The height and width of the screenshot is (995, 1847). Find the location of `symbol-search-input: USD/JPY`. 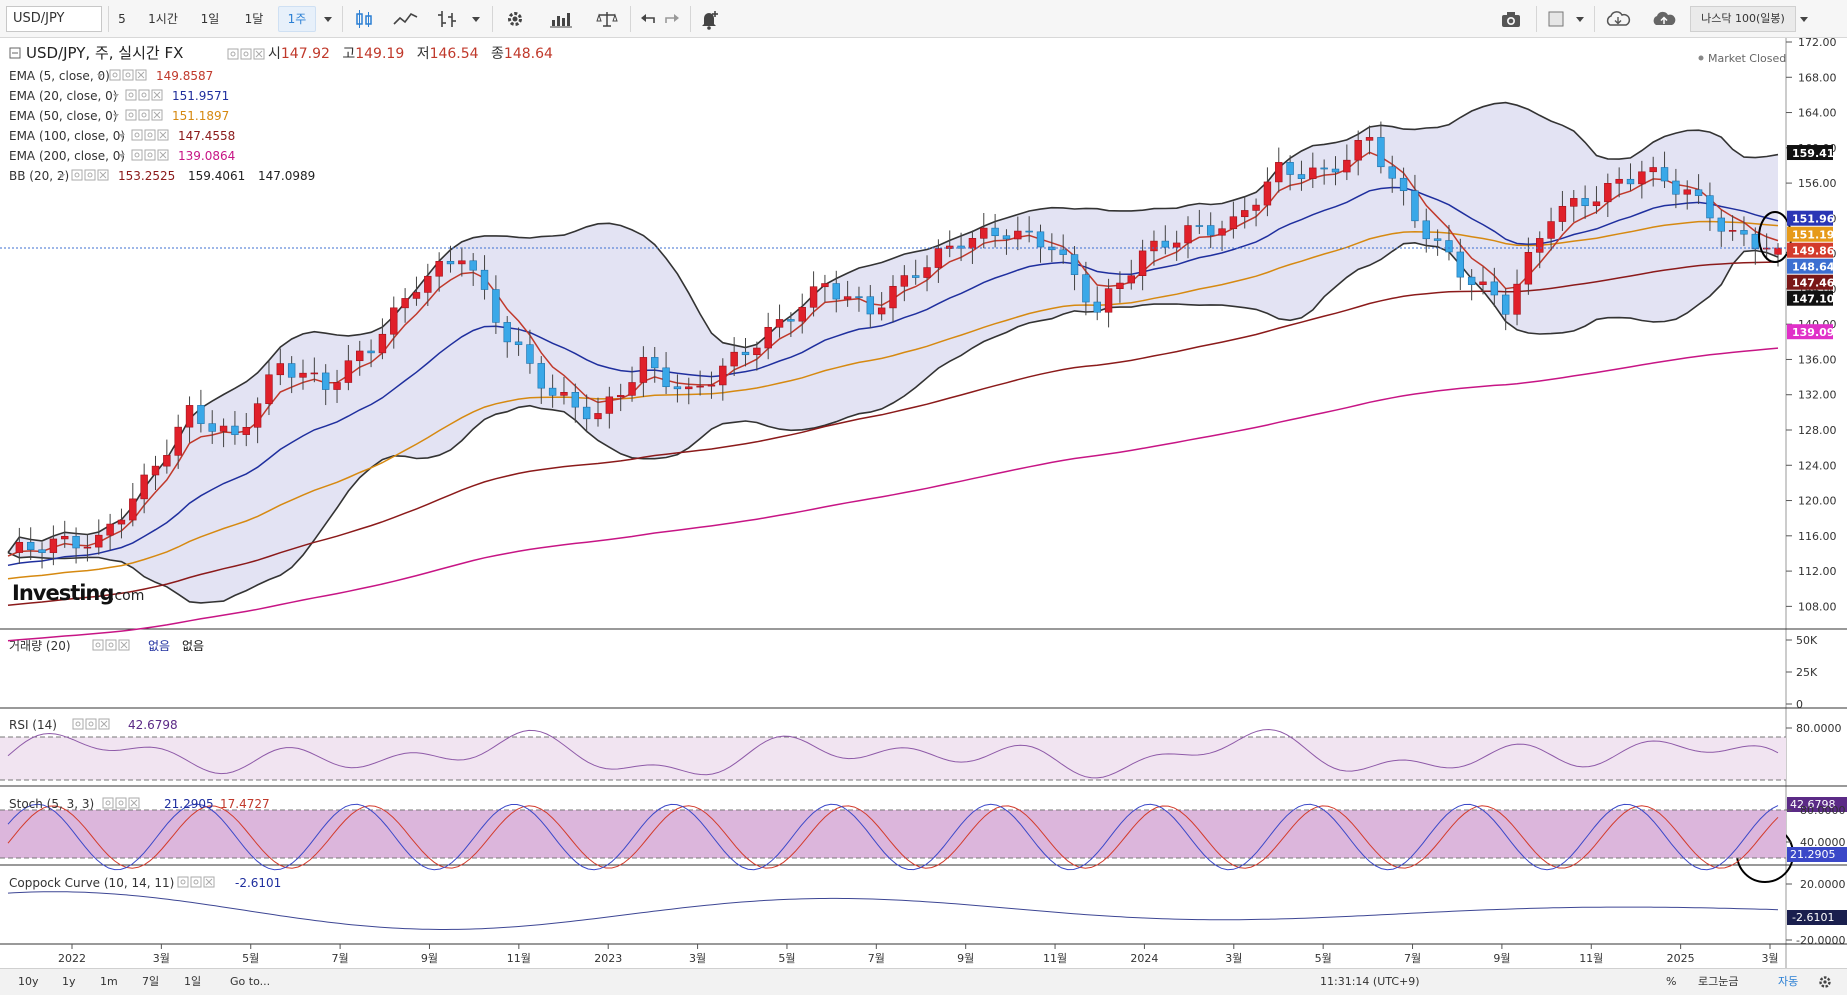

symbol-search-input: USD/JPY is located at coordinates (54, 19).